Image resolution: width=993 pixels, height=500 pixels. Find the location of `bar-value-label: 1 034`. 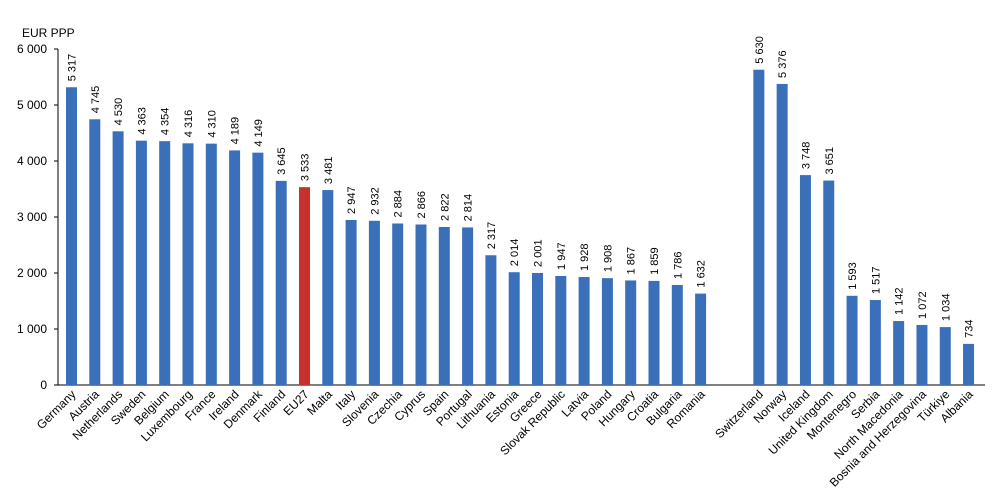

bar-value-label: 1 034 is located at coordinates (946, 308).